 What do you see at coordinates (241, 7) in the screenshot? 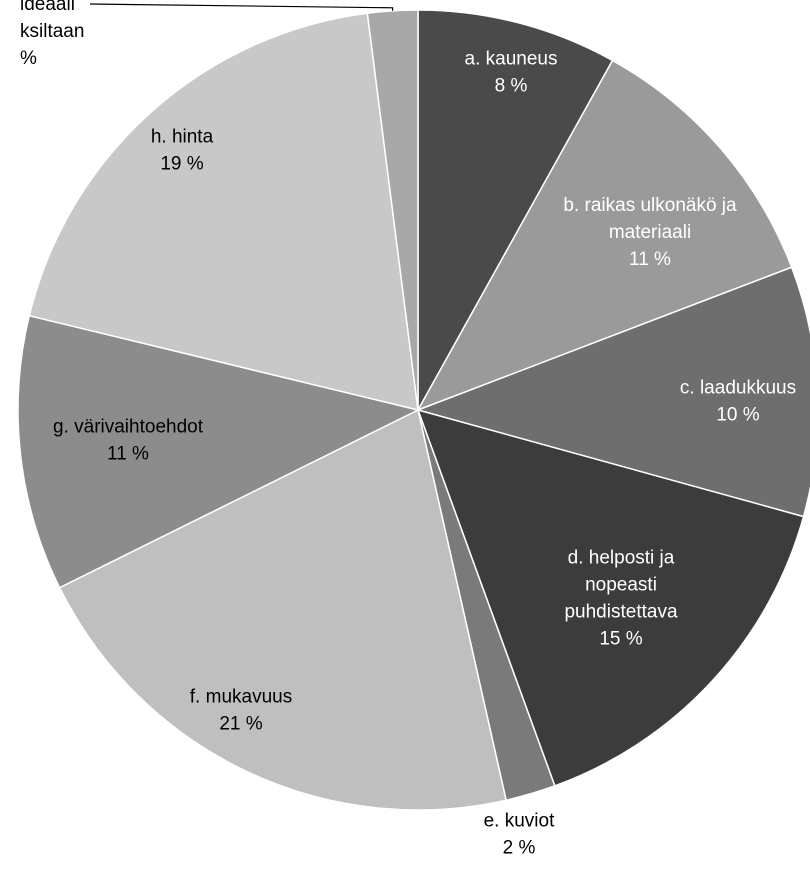
I see `leader-line` at bounding box center [241, 7].